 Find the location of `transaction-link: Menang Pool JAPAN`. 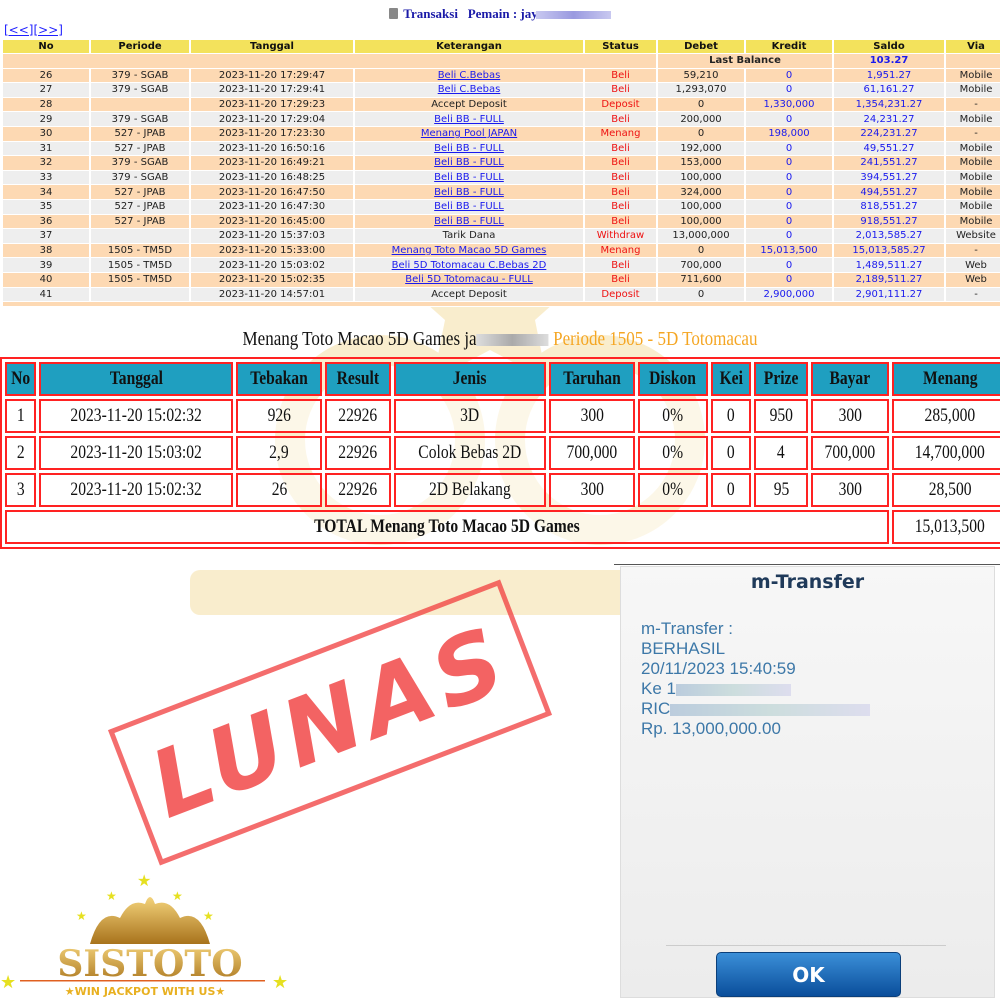

transaction-link: Menang Pool JAPAN is located at coordinates (469, 134).